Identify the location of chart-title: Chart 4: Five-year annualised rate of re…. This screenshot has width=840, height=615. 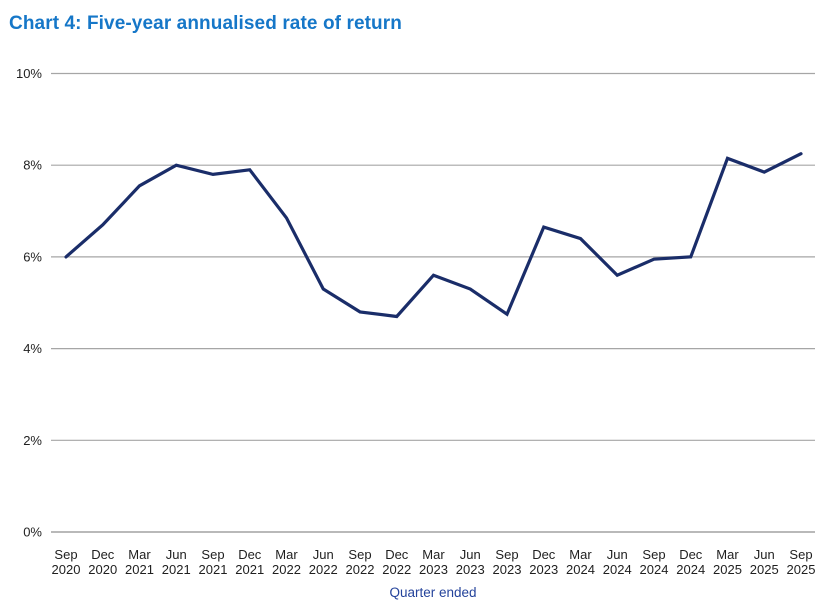
(205, 23).